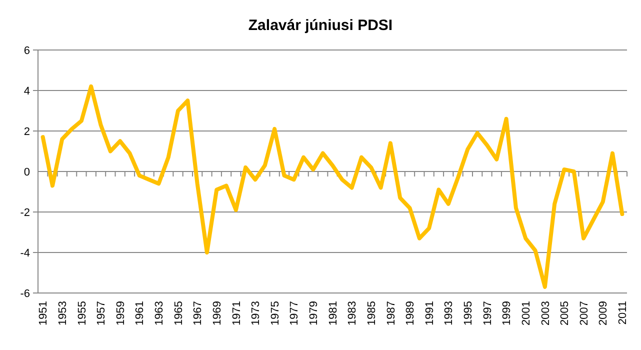 This screenshot has height=350, width=641. Describe the element at coordinates (449, 313) in the screenshot. I see `x-tick-label: 1993` at that location.